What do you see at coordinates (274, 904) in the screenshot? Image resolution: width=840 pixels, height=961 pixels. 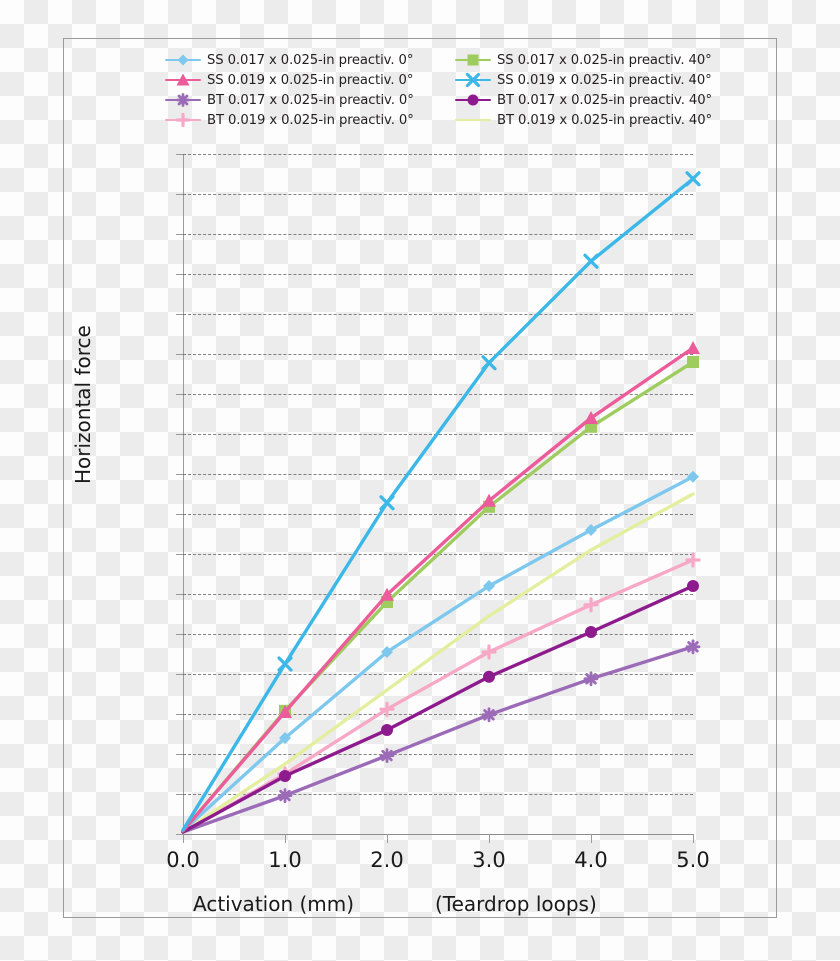 I see `x-axis-title-activation: Activation (mm)` at bounding box center [274, 904].